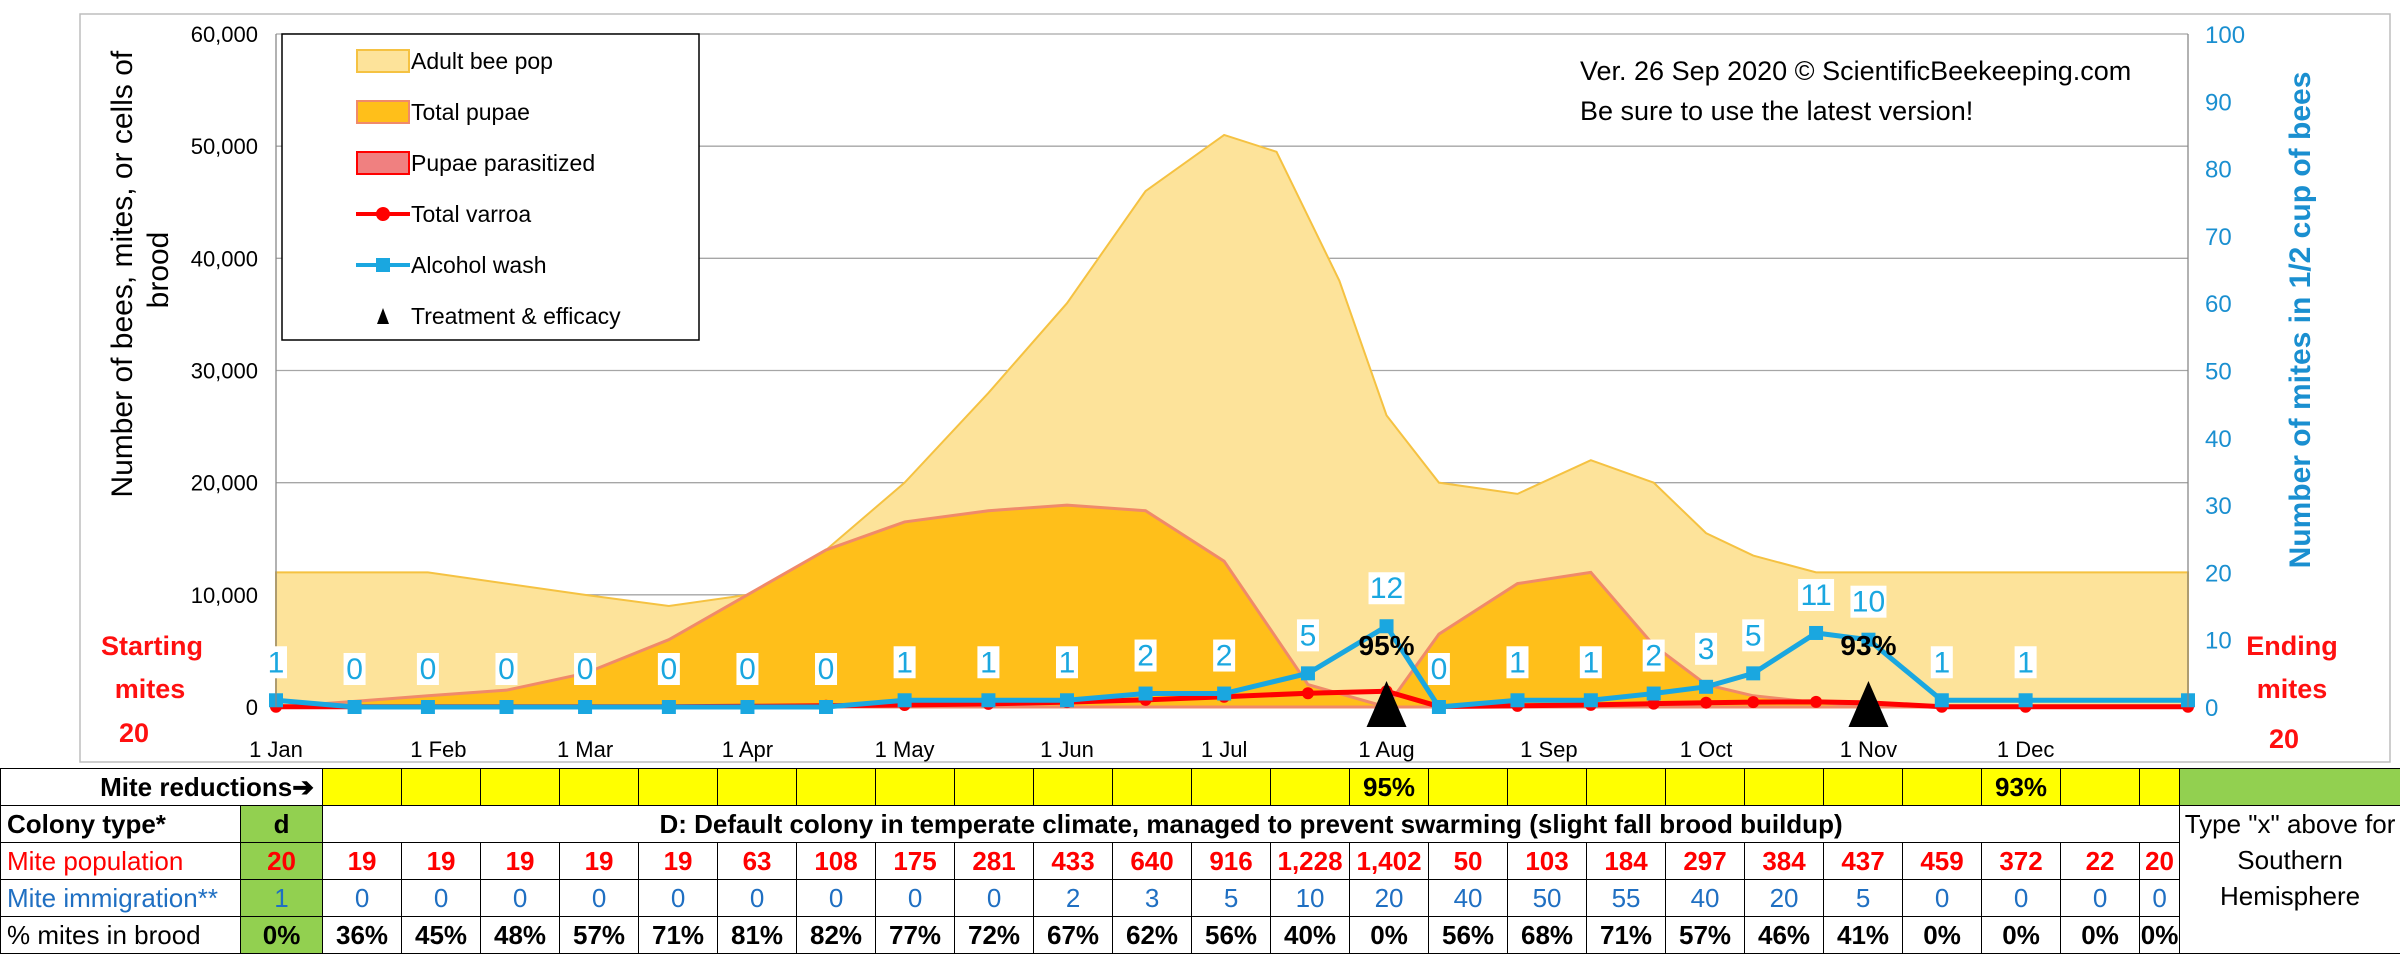  I want to click on mite-immigration-cell: 5, so click(1863, 898).